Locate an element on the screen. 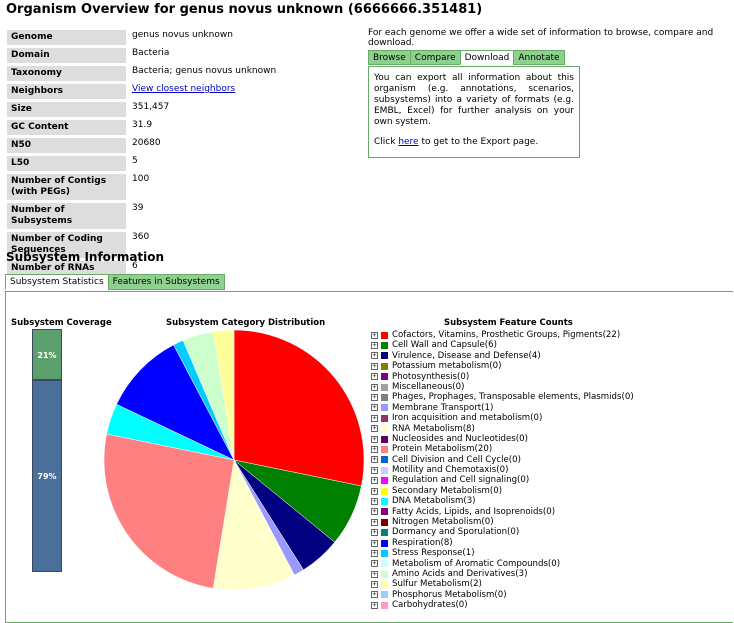  legend-name: Cell Division and Cell Cycle is located at coordinates (450, 459).